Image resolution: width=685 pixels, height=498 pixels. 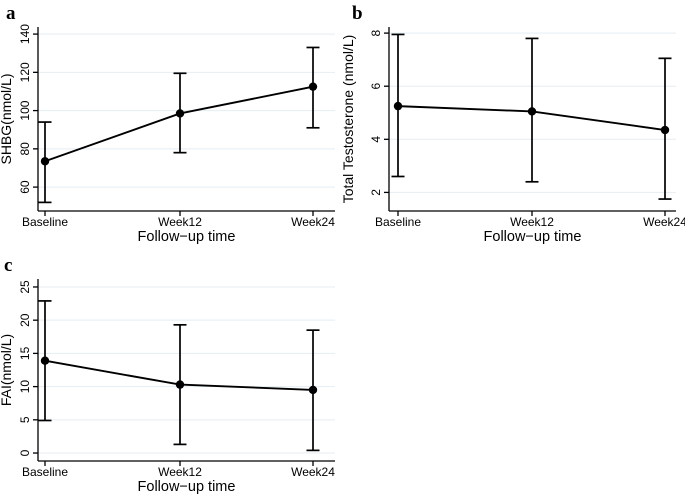 I want to click on panel-letter: b, so click(x=357, y=13).